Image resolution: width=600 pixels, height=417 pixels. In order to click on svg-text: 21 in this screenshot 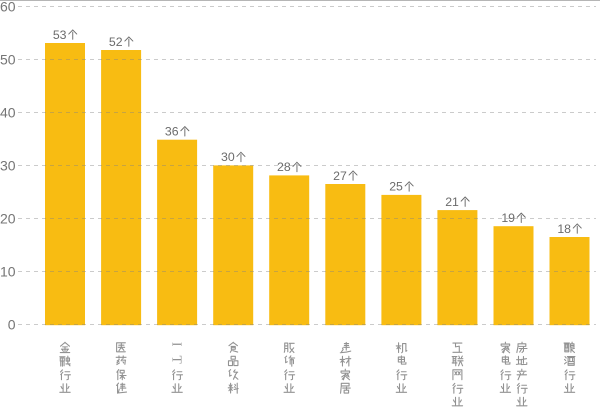, I will do `click(452, 202)`.